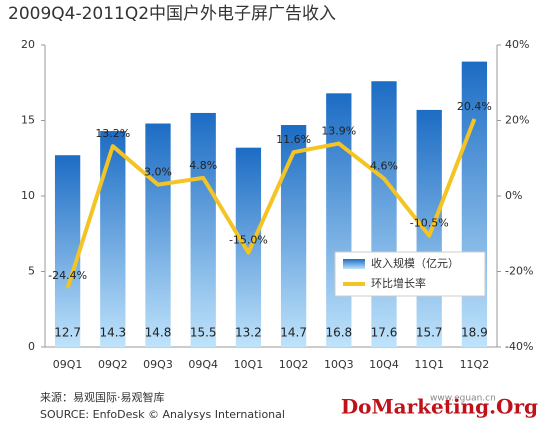 The width and height of the screenshot is (546, 427). What do you see at coordinates (474, 106) in the screenshot?
I see `line-value-label: 20.4%` at bounding box center [474, 106].